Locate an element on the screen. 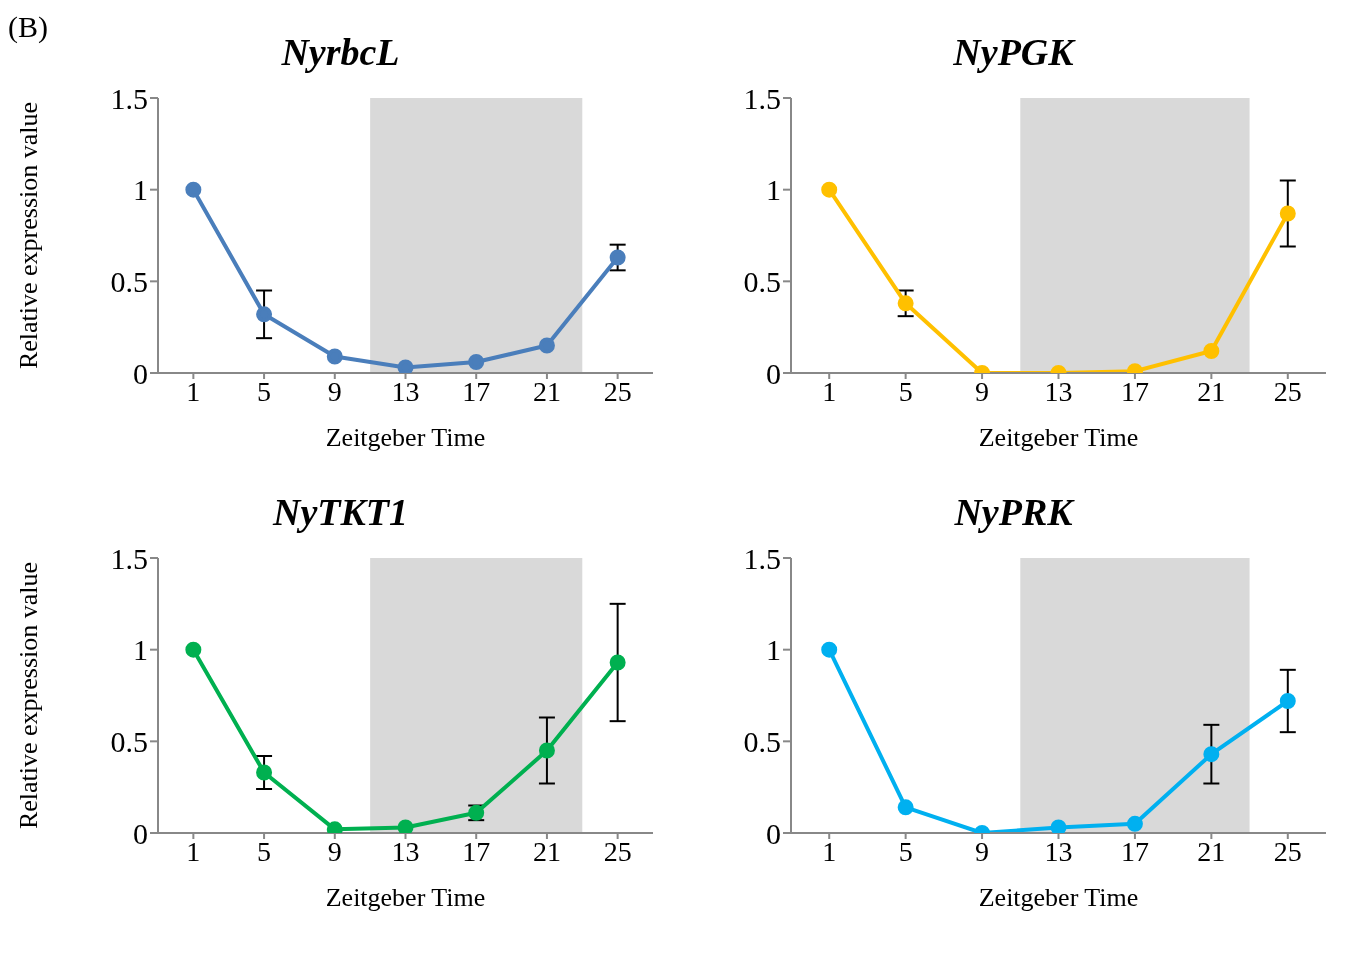  chart-title: NyPRK is located at coordinates (1014, 512).